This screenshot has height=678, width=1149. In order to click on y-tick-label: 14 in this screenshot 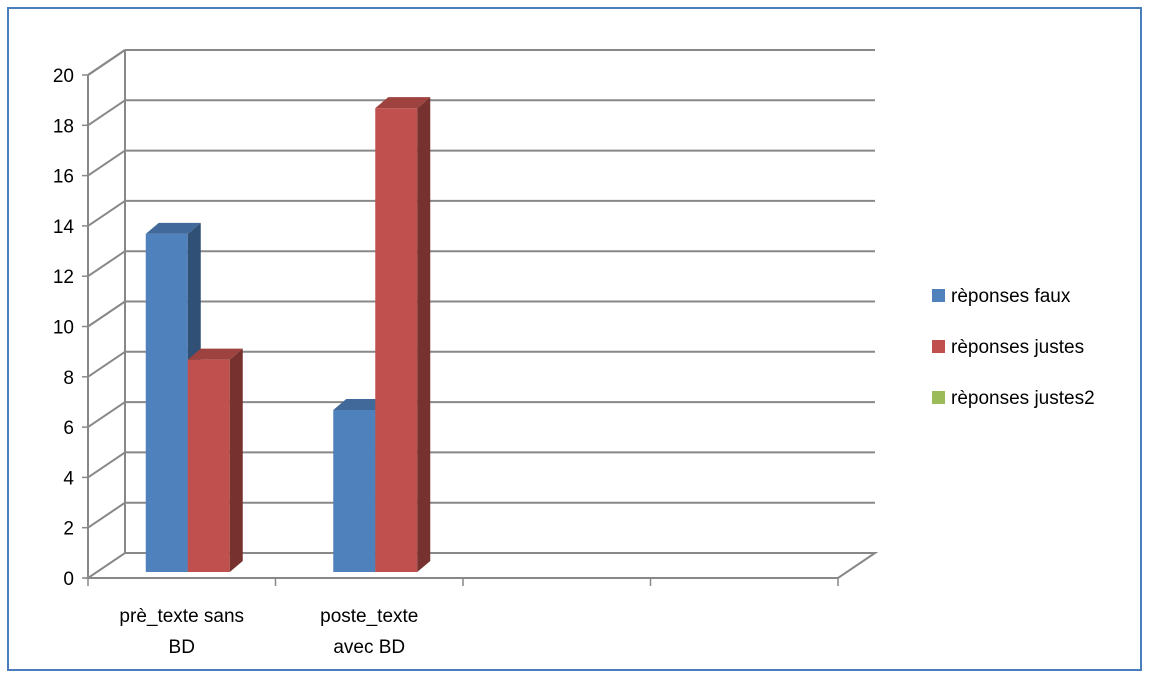, I will do `click(64, 227)`.